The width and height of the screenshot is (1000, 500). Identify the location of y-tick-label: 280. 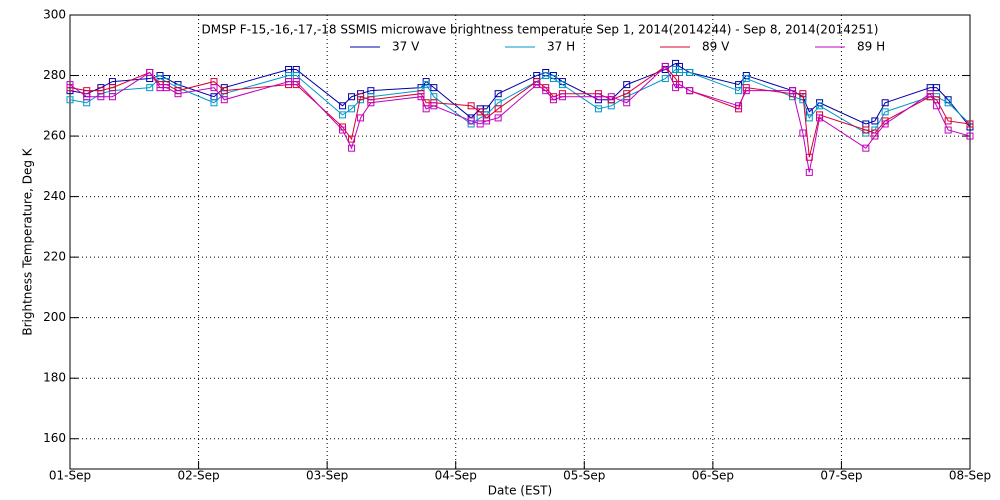
(54, 75).